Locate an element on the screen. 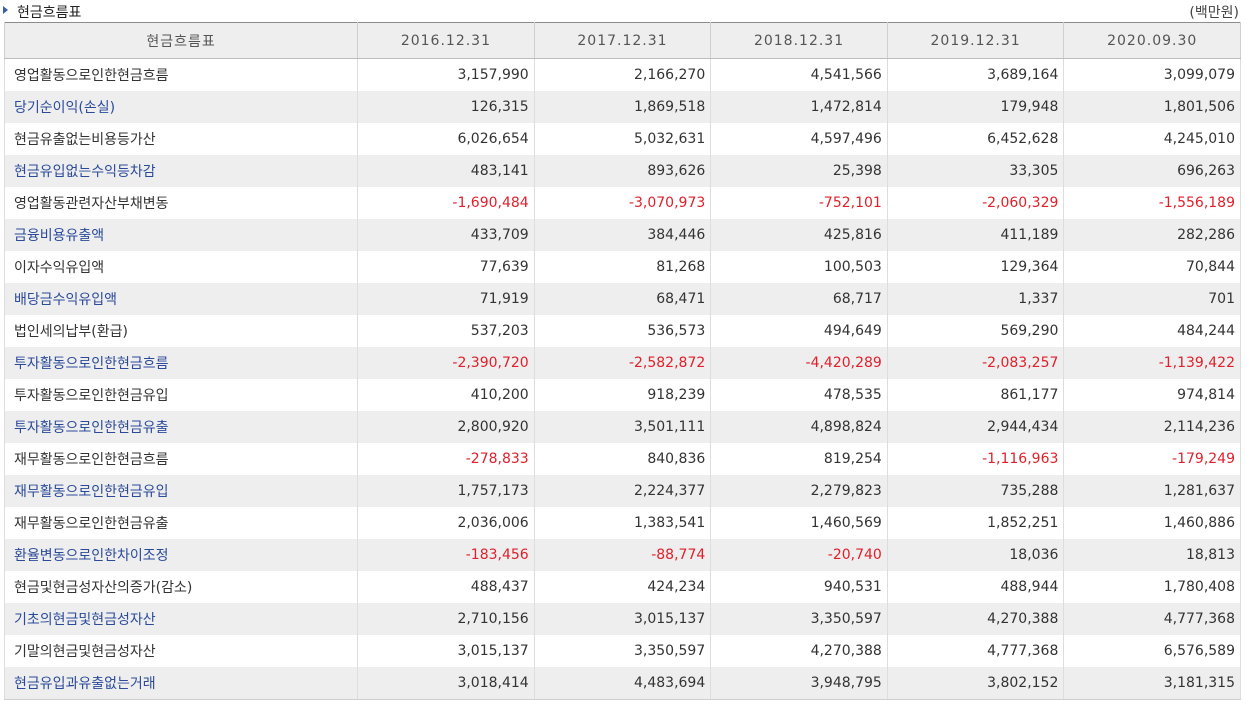 The width and height of the screenshot is (1247, 708). value-cell: 819,254 is located at coordinates (799, 459).